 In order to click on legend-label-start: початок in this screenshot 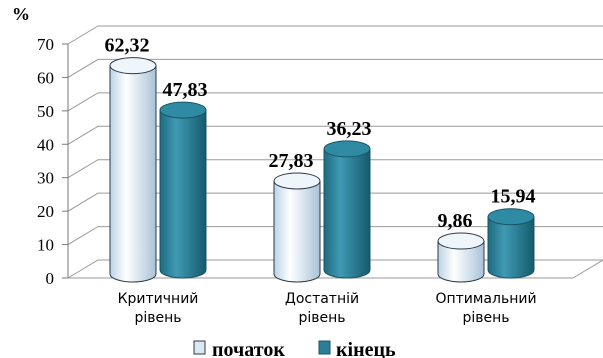, I will do `click(248, 348)`.